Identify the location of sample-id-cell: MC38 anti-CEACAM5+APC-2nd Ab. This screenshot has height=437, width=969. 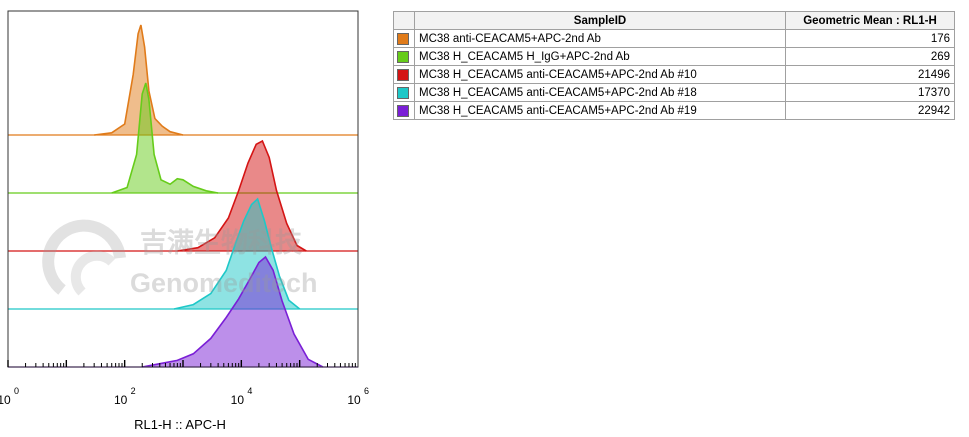
(600, 38).